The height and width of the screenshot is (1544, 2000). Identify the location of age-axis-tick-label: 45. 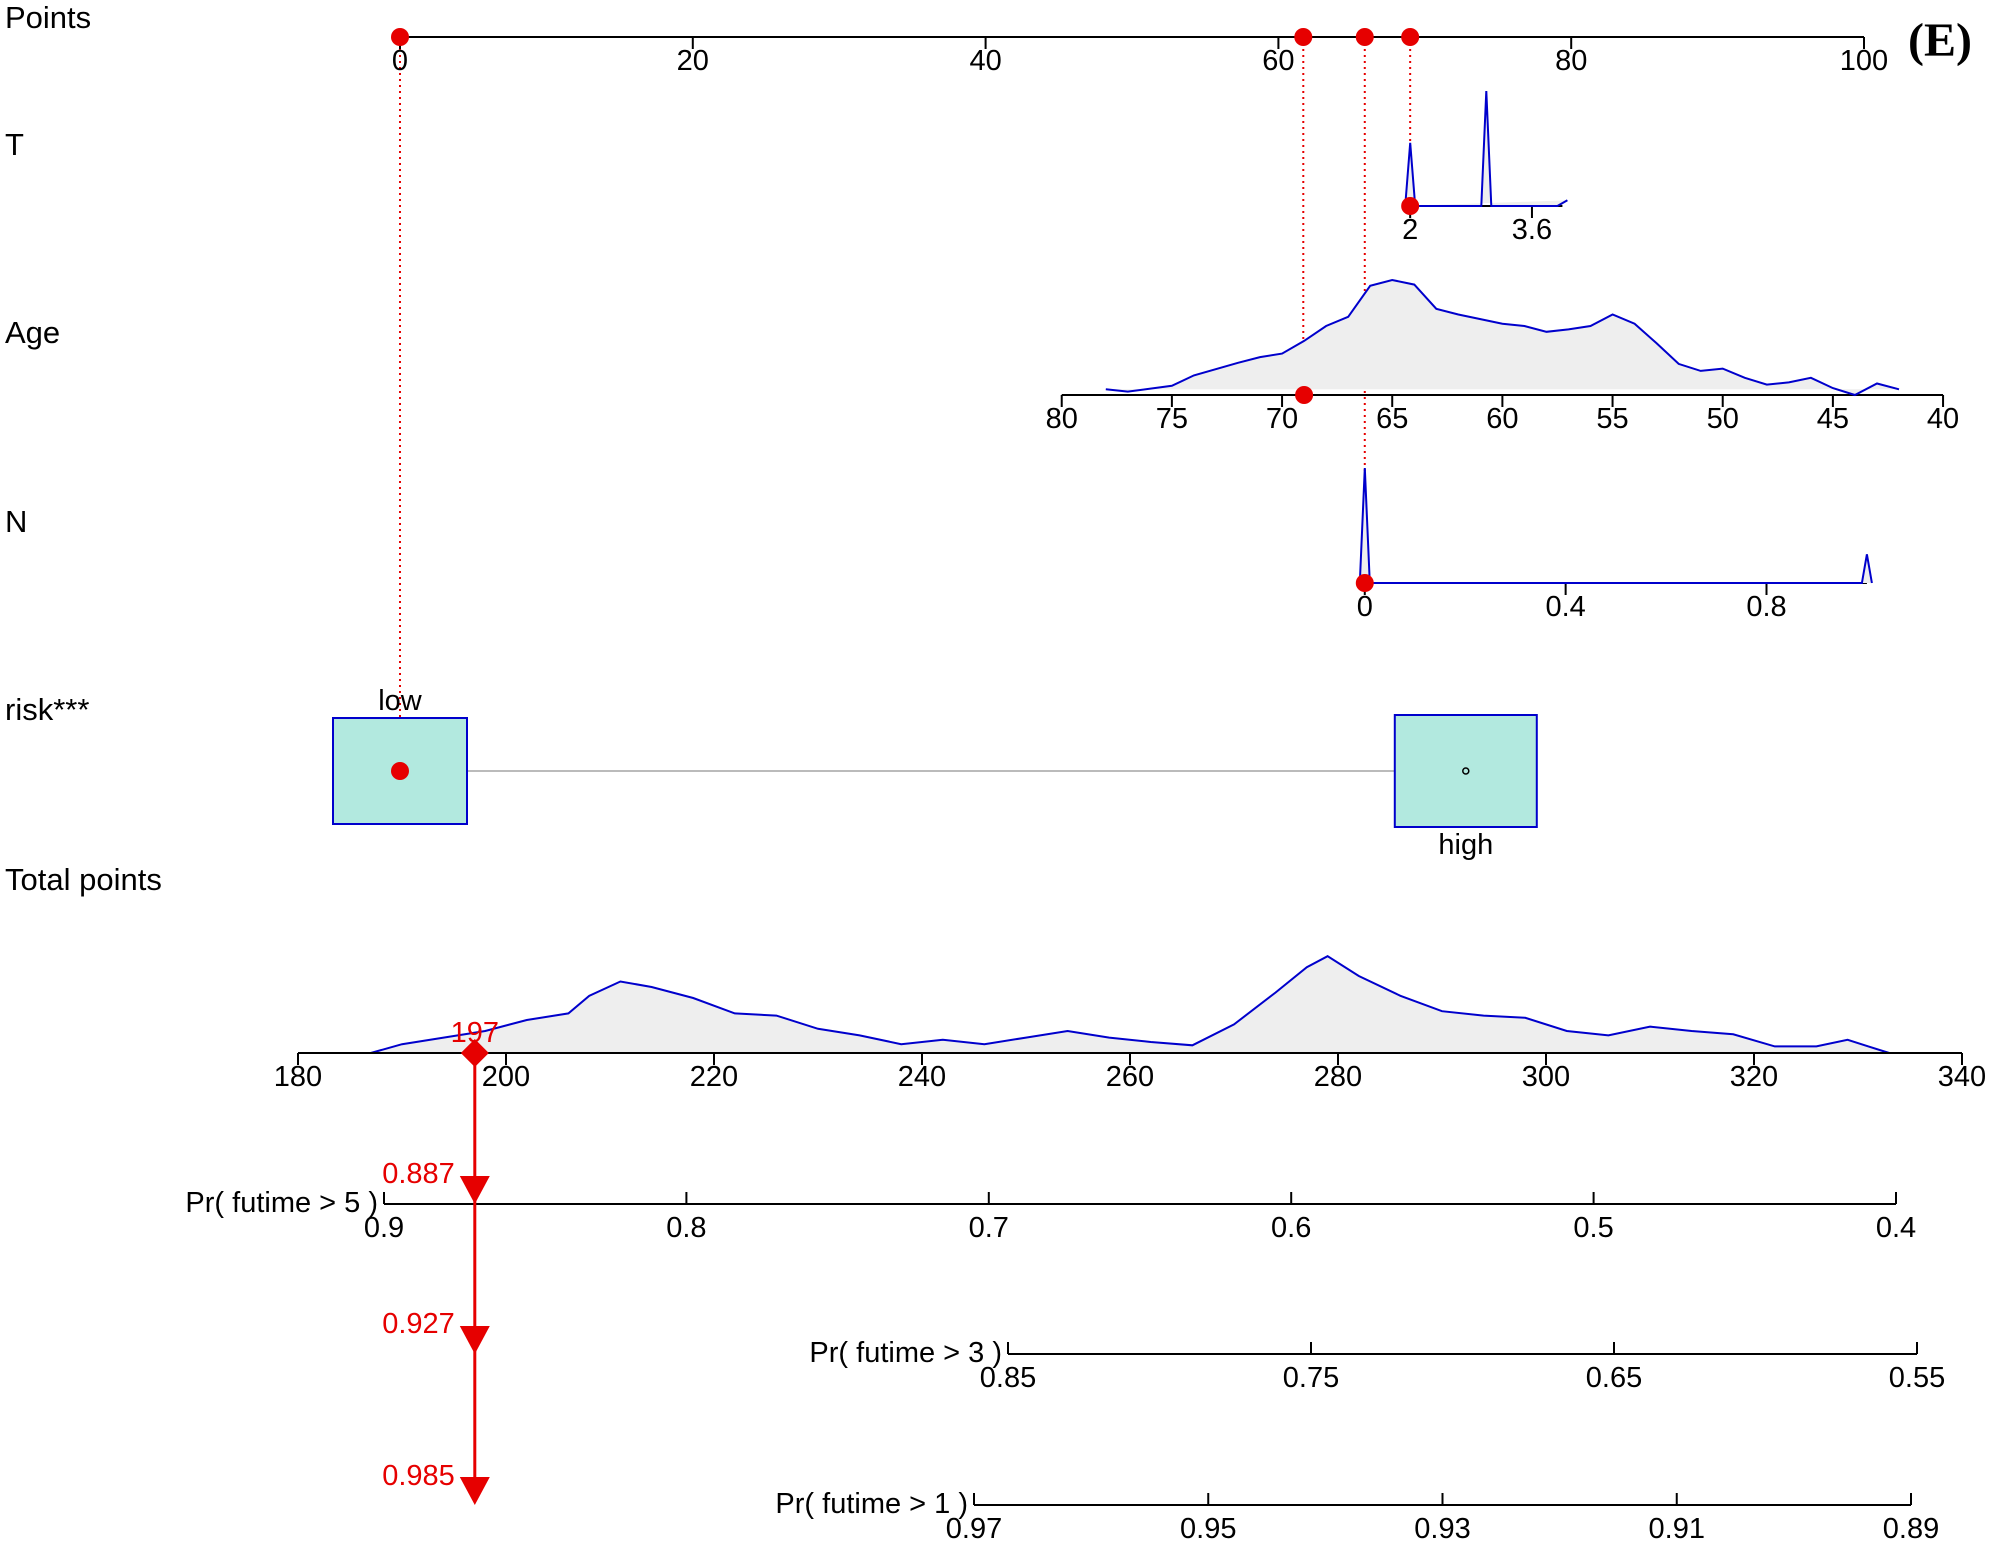
(1833, 419).